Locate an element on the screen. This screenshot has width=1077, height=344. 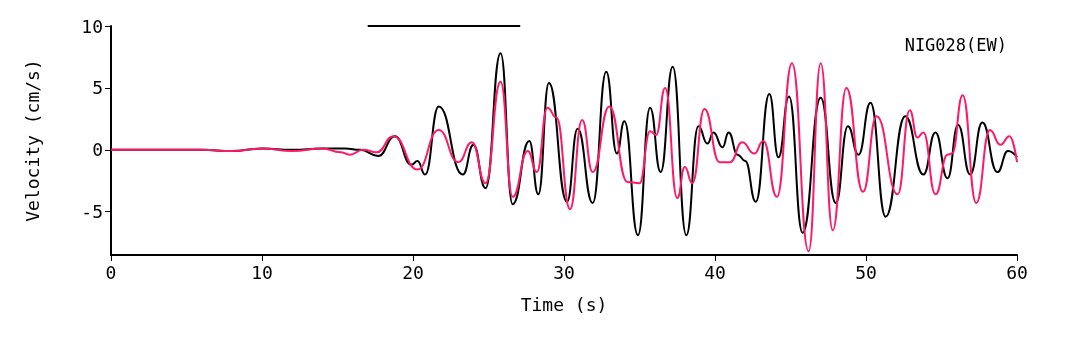
x-tick-label: 50 is located at coordinates (866, 272).